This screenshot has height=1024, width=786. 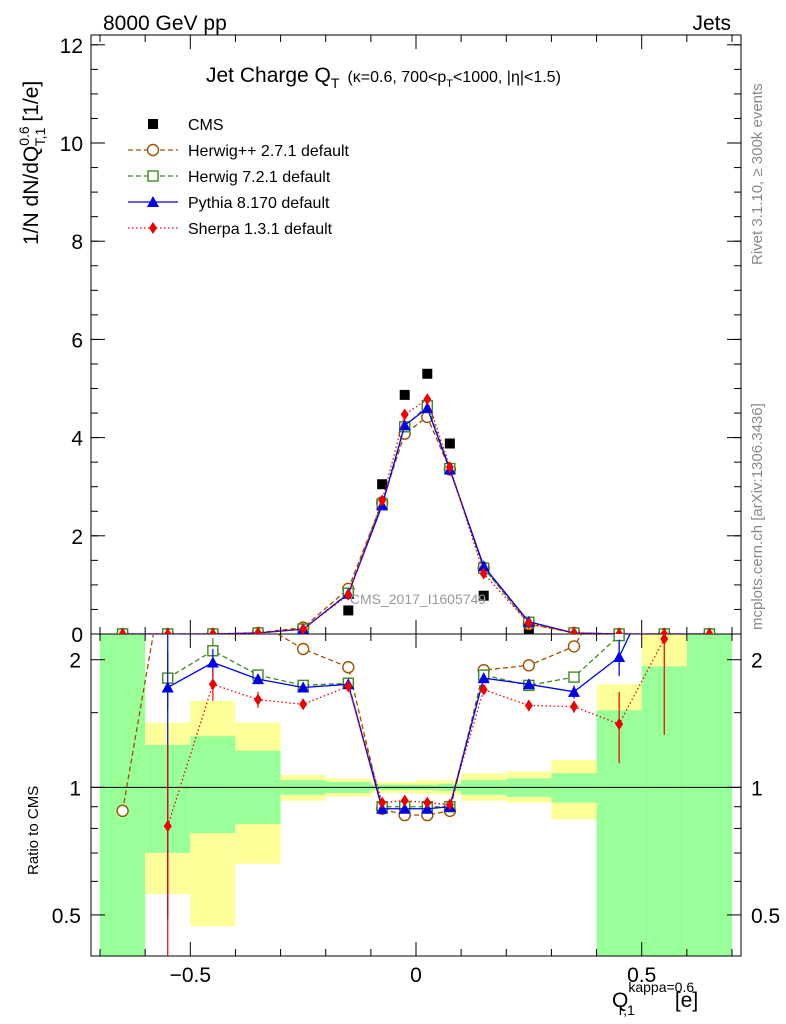 What do you see at coordinates (75, 661) in the screenshot?
I see `ratio-ytick-label: 2` at bounding box center [75, 661].